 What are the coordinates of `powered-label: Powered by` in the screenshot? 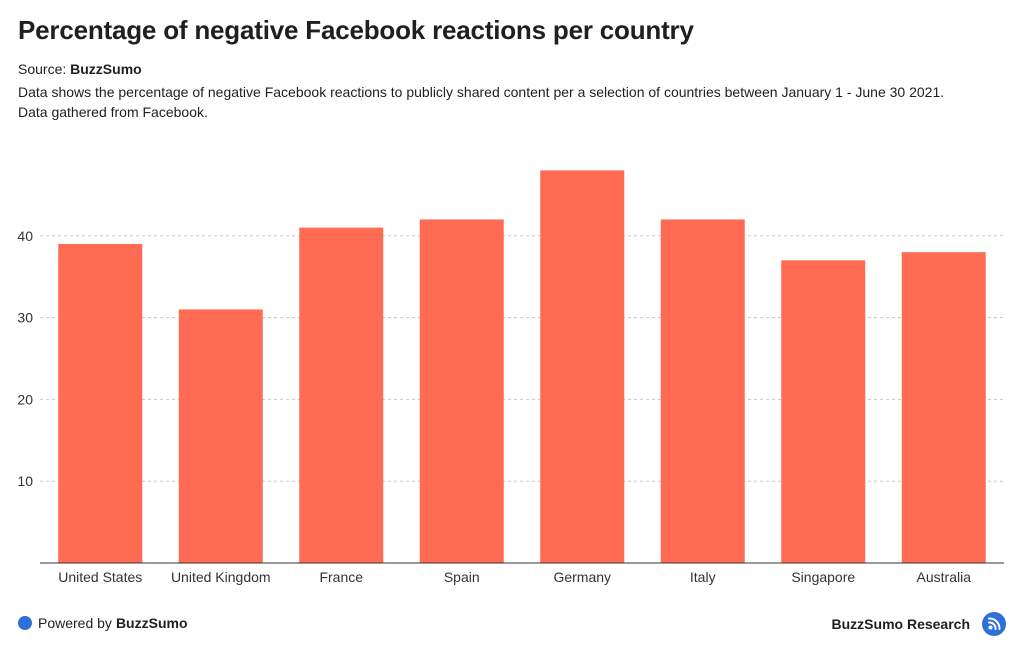 It's located at (75, 623).